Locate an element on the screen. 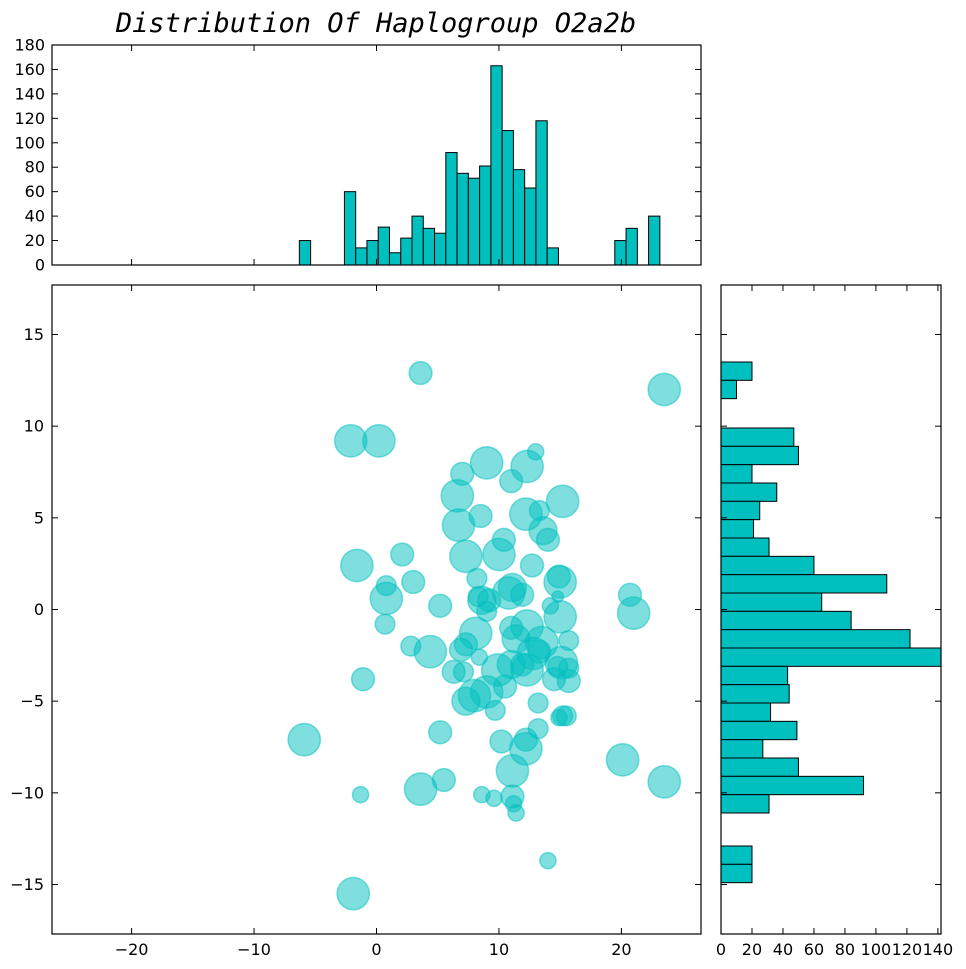 The image size is (966, 969). scatter-ytick-label: 5 is located at coordinates (39, 517).